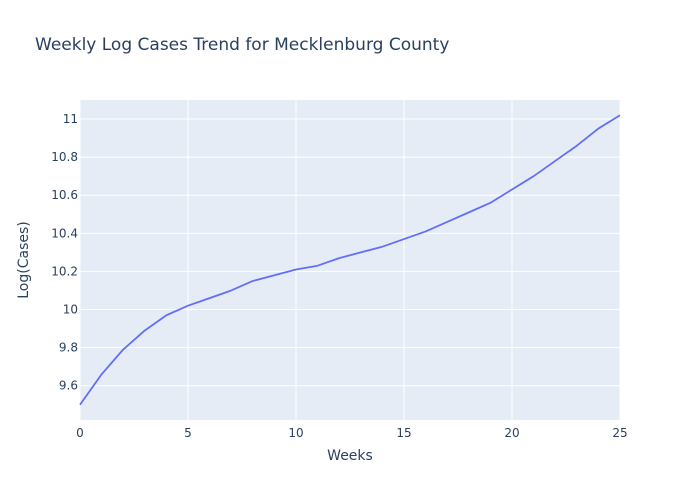  Describe the element at coordinates (351, 433) in the screenshot. I see `x-tick-labels: 0 5 10 15 20 25` at that location.